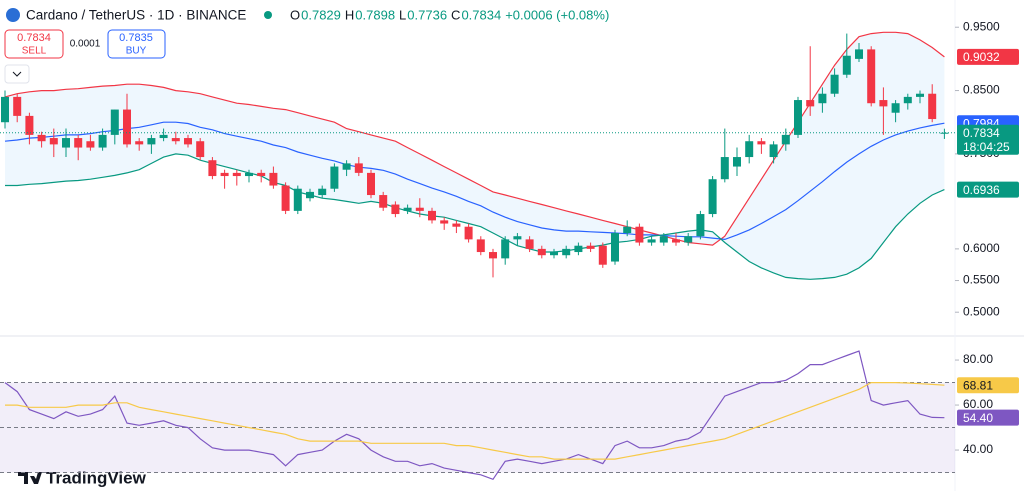  I want to click on ohlc-label: H, so click(349, 14).